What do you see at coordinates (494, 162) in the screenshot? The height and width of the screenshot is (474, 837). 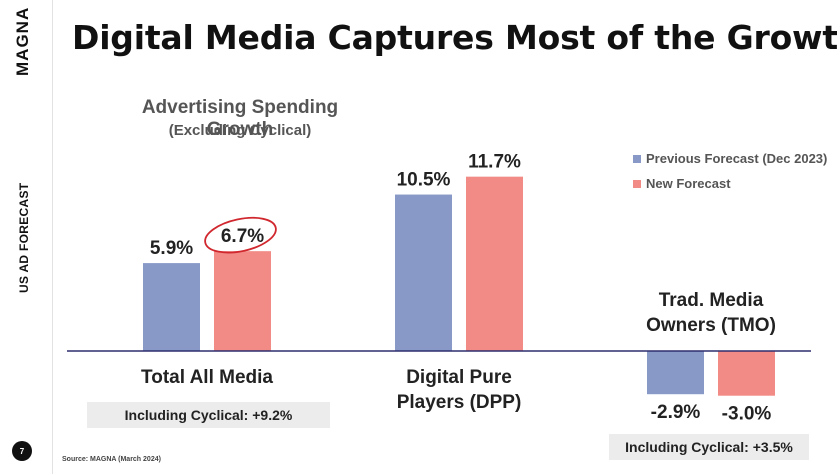 I see `data-label-new-1: 11.7%` at bounding box center [494, 162].